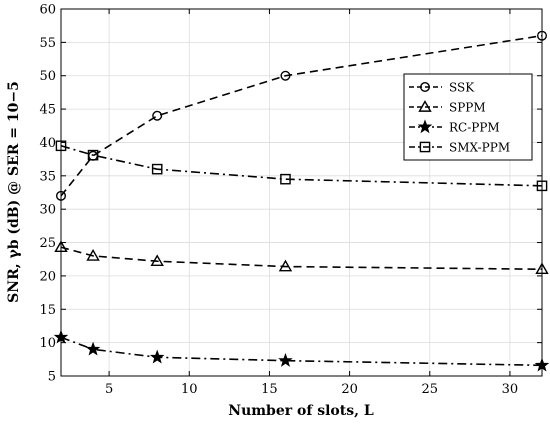  Describe the element at coordinates (47, 243) in the screenshot. I see `y-tick-label: 25` at that location.